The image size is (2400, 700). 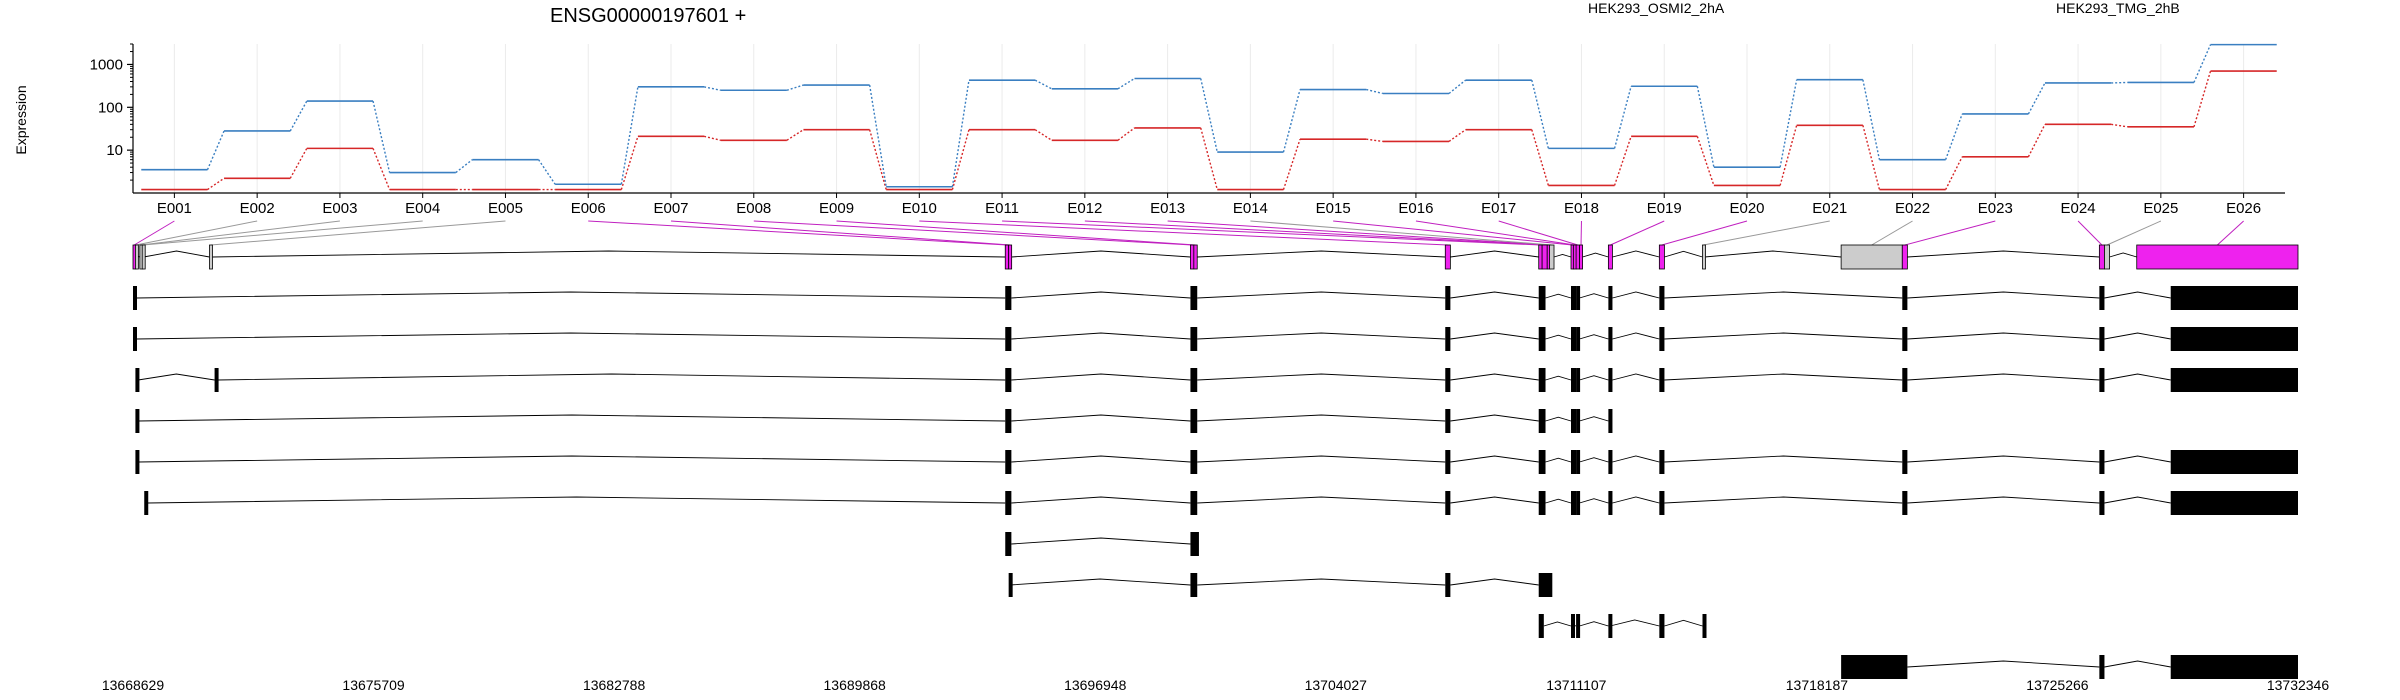 I want to click on exon-E011, so click(x=1540, y=257).